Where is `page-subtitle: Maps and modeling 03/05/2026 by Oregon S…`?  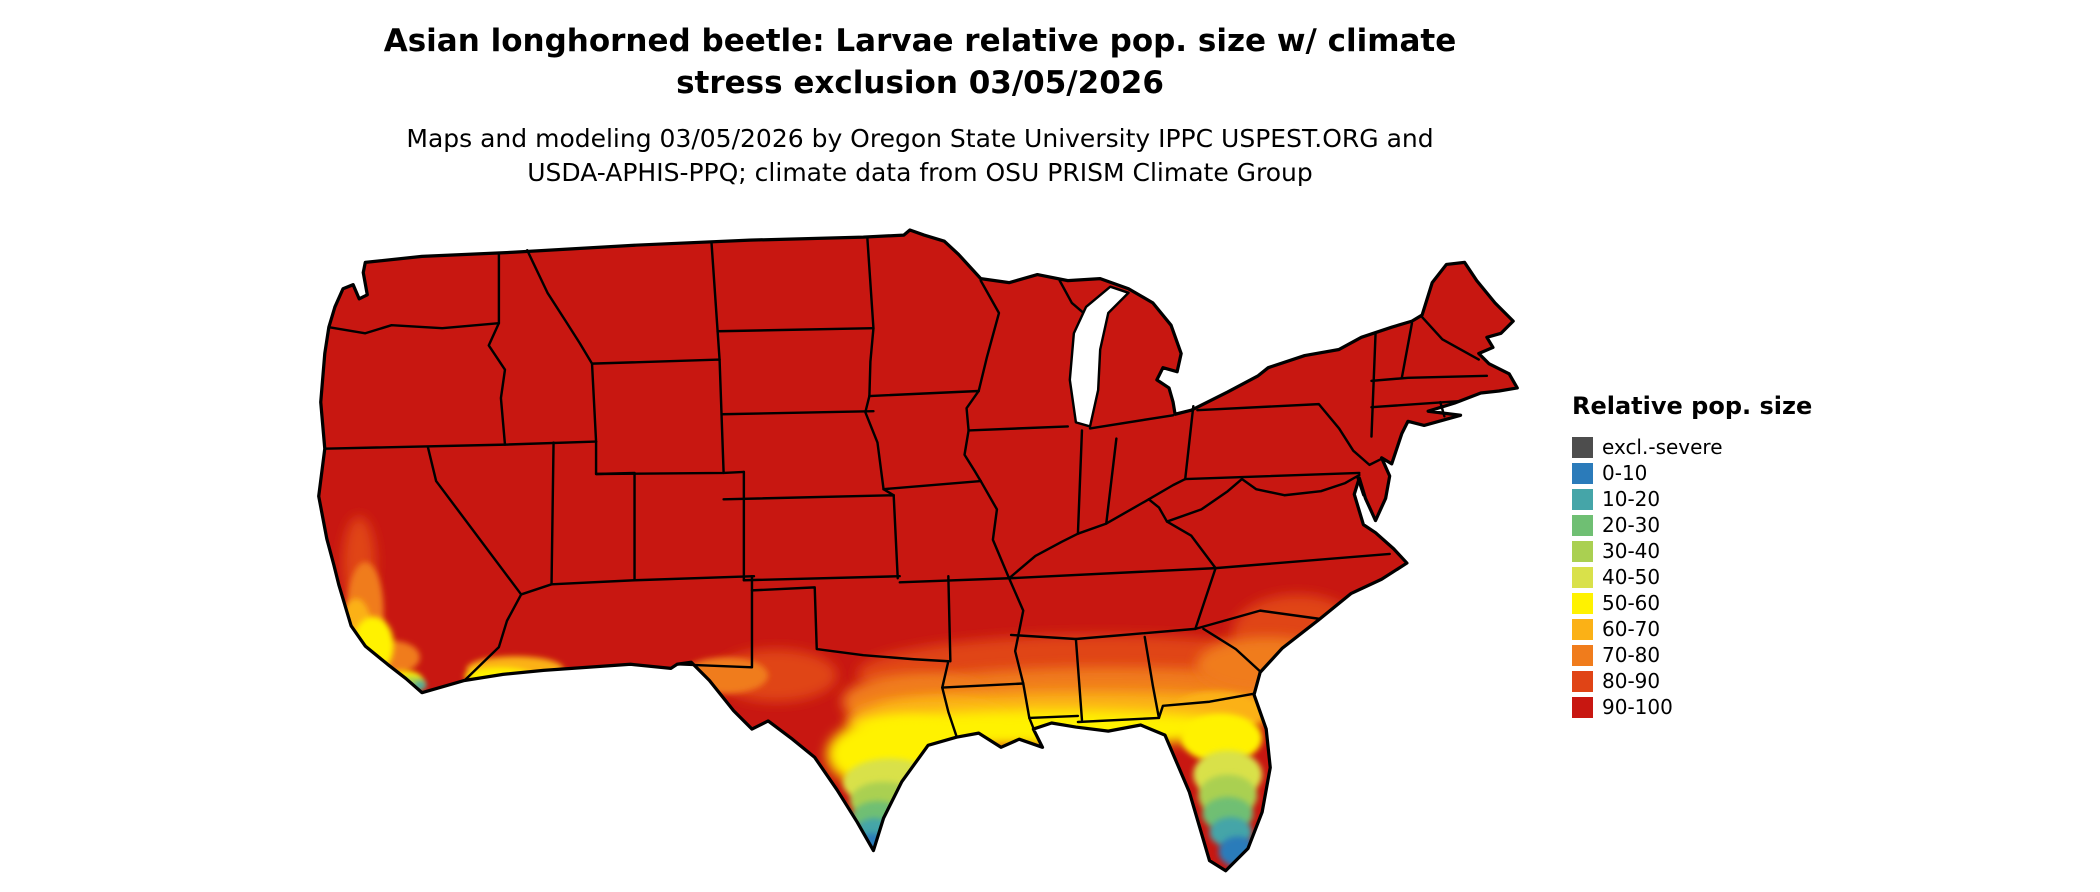 page-subtitle: Maps and modeling 03/05/2026 by Oregon S… is located at coordinates (920, 156).